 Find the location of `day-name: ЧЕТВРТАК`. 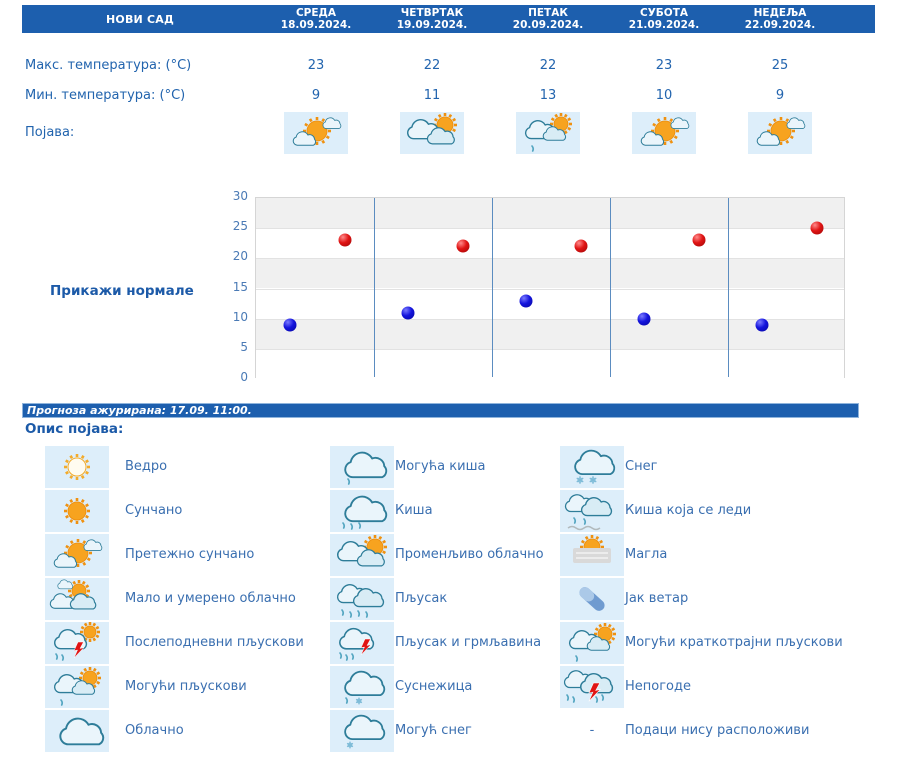

day-name: ЧЕТВРТАК is located at coordinates (432, 13).